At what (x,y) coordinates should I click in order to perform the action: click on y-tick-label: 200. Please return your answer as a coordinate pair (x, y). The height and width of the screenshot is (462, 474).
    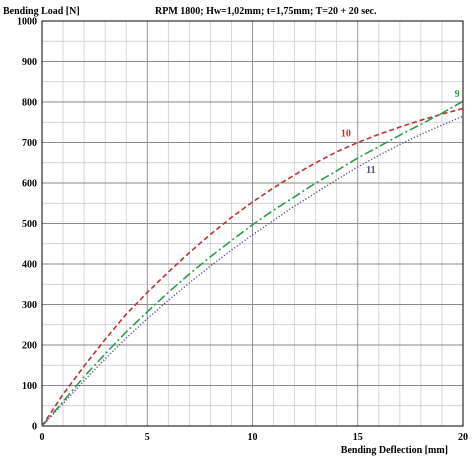
    Looking at the image, I should click on (29, 346).